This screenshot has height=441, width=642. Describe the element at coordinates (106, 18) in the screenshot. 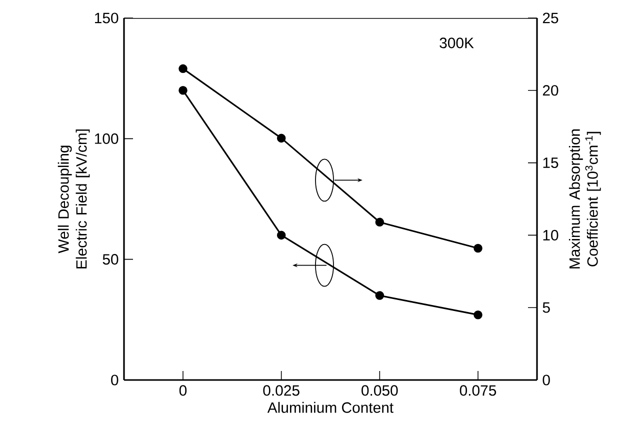

I see `y-tick-label: 150` at that location.